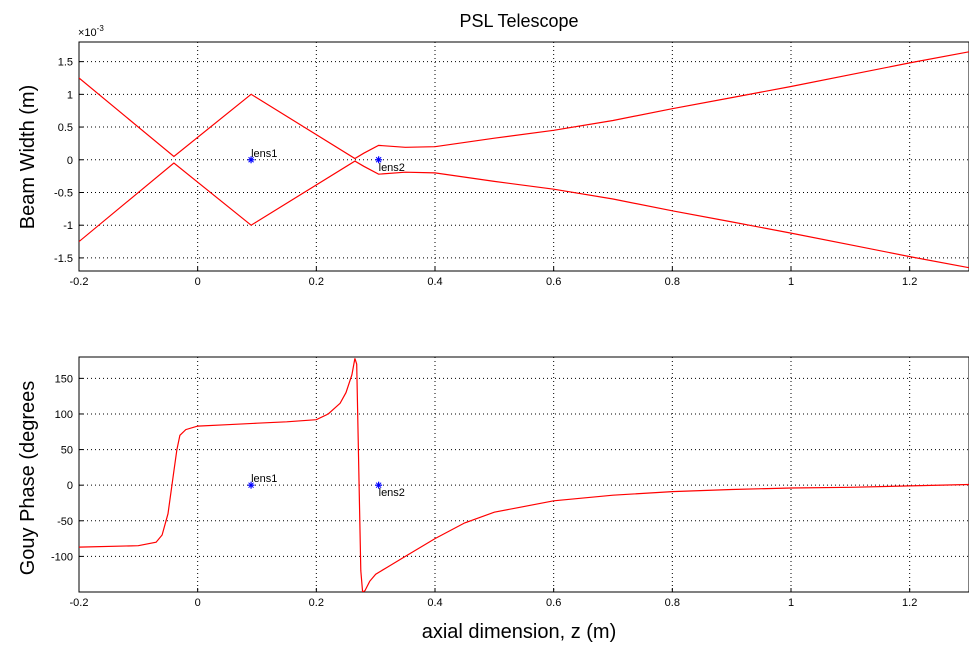 The height and width of the screenshot is (648, 969). I want to click on y-axis-label-gouy-phase: Gouy Phase (degrees, so click(28, 478).